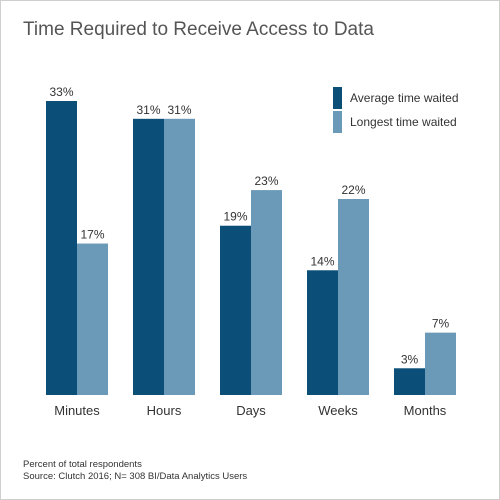 Image resolution: width=500 pixels, height=500 pixels. Describe the element at coordinates (403, 122) in the screenshot. I see `legend-label-longest: Longest time waited` at that location.